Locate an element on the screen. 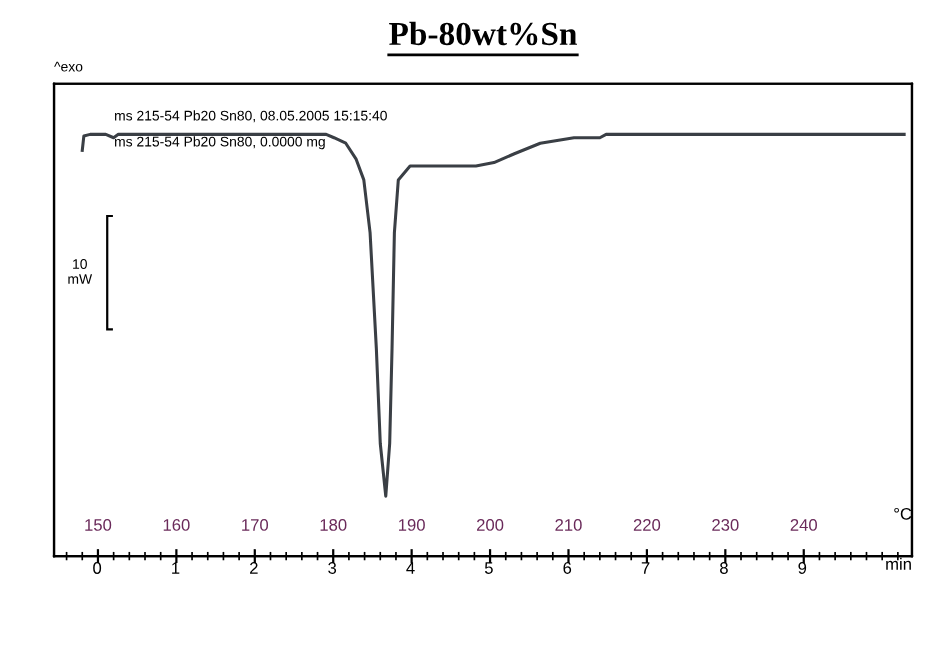  x-tick-label: 190 is located at coordinates (412, 525).